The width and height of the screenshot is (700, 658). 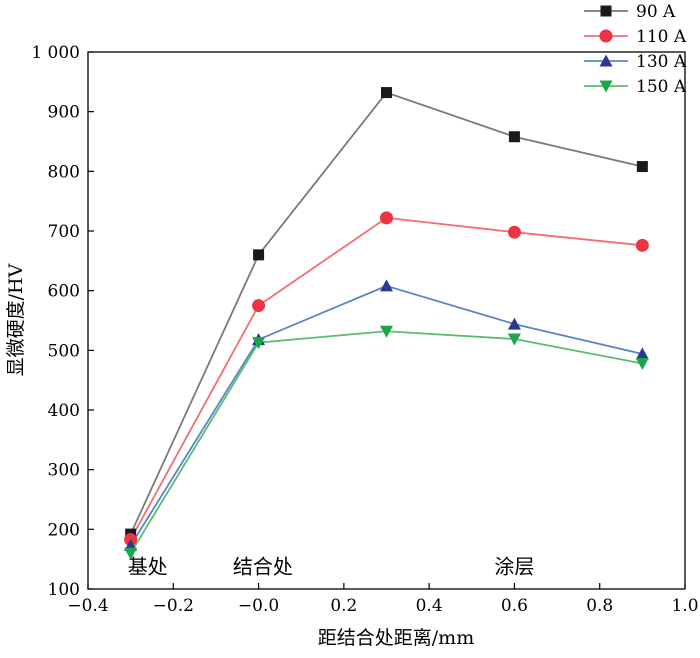 What do you see at coordinates (684, 606) in the screenshot?
I see `x-tick-label: 1.0` at bounding box center [684, 606].